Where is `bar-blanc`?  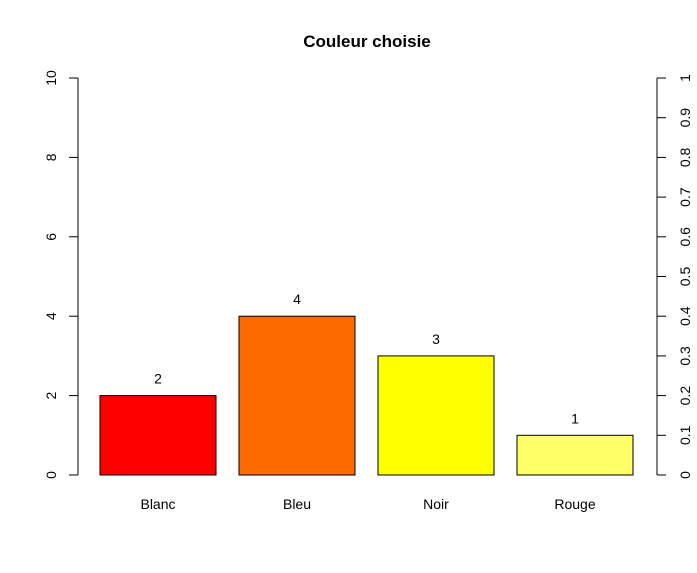 bar-blanc is located at coordinates (158, 435).